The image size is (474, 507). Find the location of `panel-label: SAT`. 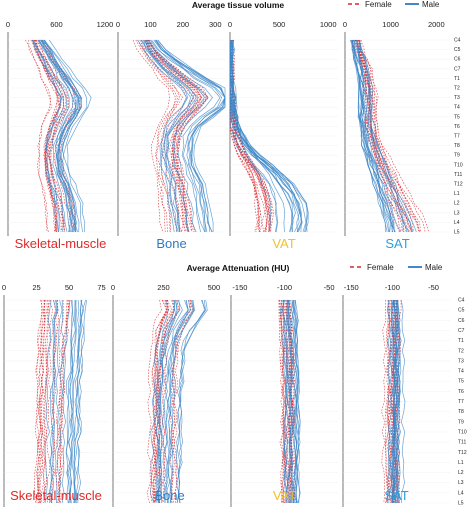

panel-label: SAT is located at coordinates (397, 243).